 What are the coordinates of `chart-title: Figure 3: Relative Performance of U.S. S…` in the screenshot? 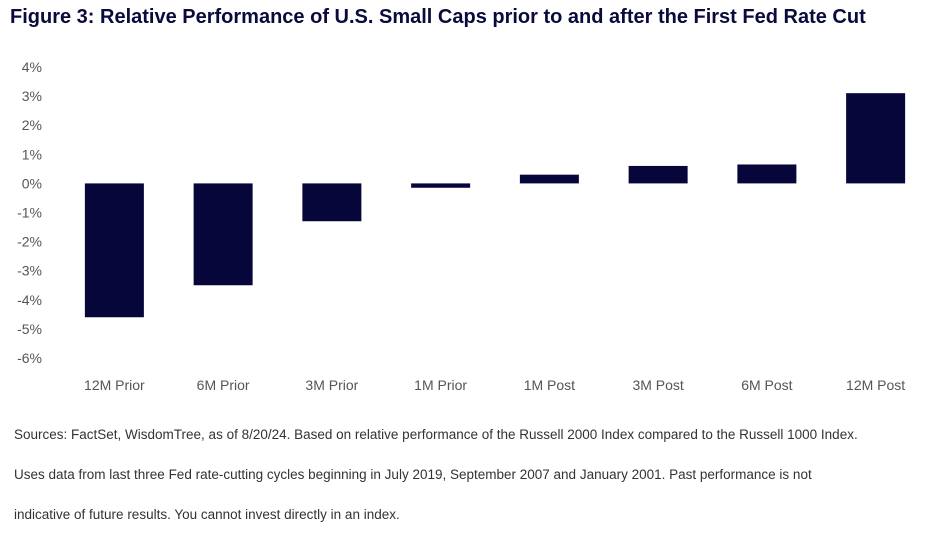 It's located at (438, 17).